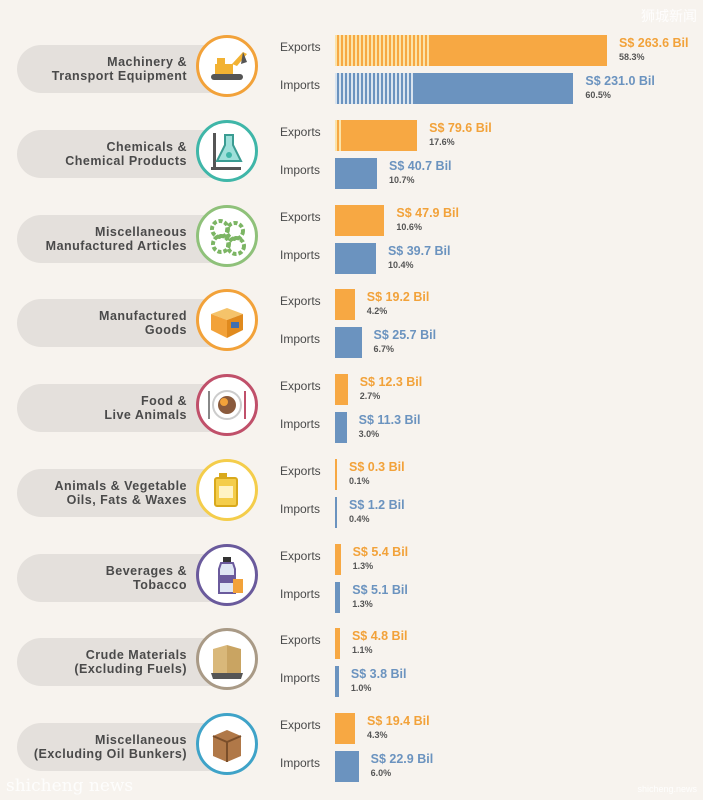 This screenshot has width=703, height=800. What do you see at coordinates (427, 213) in the screenshot?
I see `exports-value: S$ 47.9 Bil` at bounding box center [427, 213].